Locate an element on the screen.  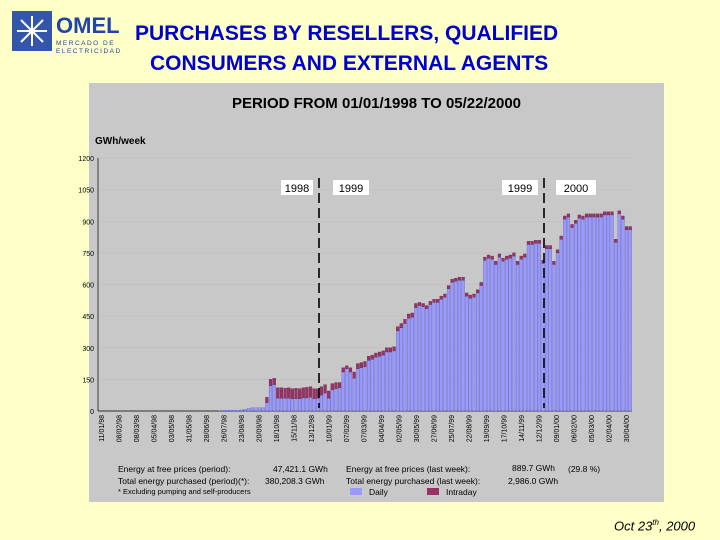
y-tick-label: 750 is located at coordinates (88, 254).